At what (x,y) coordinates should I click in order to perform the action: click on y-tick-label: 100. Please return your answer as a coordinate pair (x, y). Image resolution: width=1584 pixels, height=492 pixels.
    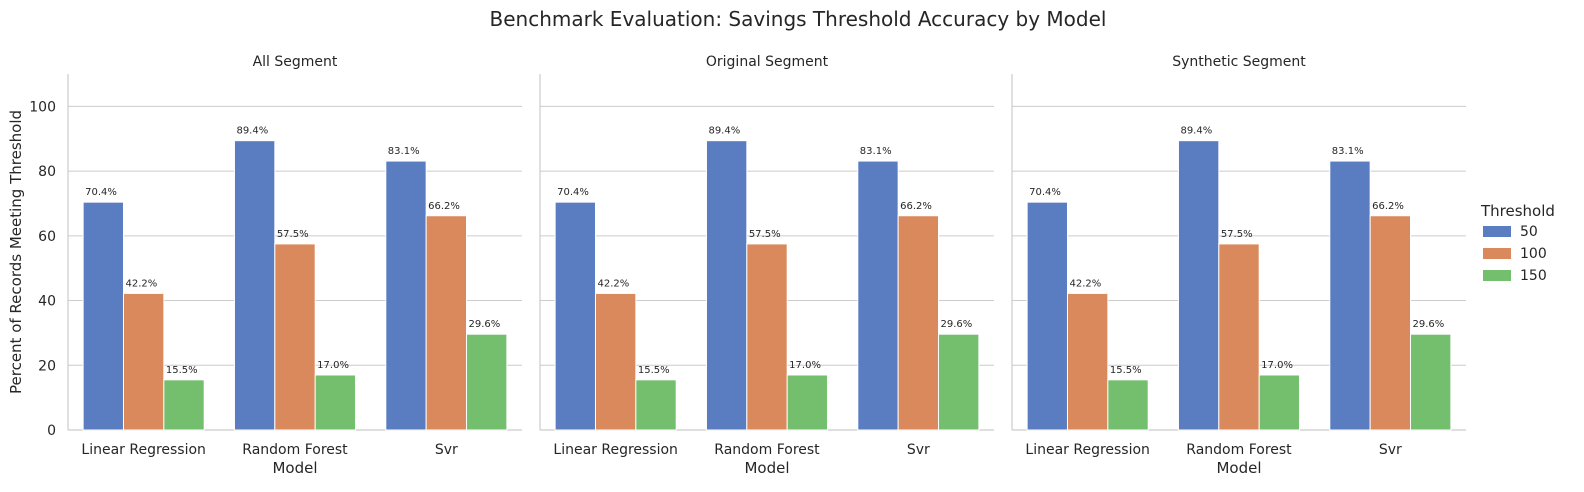
    Looking at the image, I should click on (42, 107).